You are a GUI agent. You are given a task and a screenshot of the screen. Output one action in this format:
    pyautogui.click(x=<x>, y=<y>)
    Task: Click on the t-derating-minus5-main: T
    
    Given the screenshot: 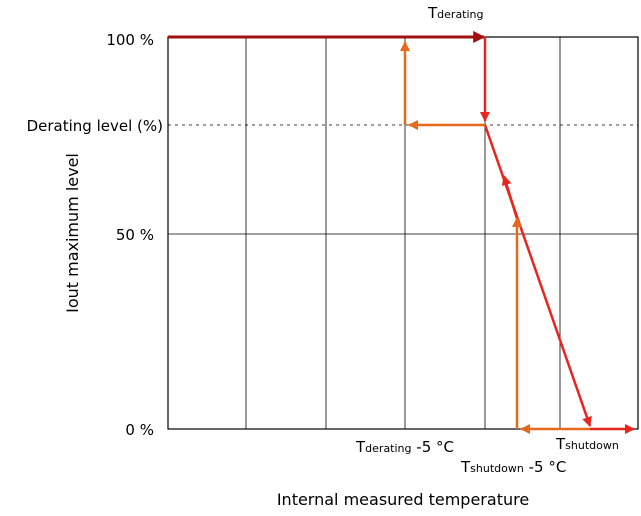 What is the action you would take?
    pyautogui.click(x=360, y=447)
    